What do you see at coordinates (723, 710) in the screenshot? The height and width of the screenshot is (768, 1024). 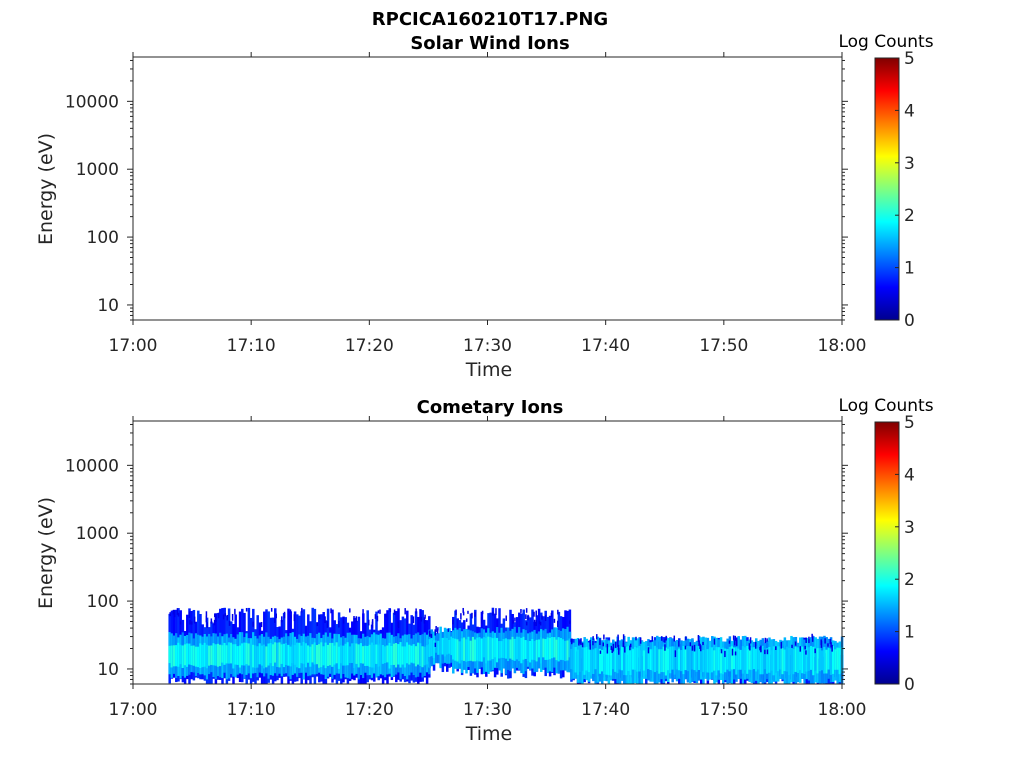 I see `x-tick-label: 17:50` at bounding box center [723, 710].